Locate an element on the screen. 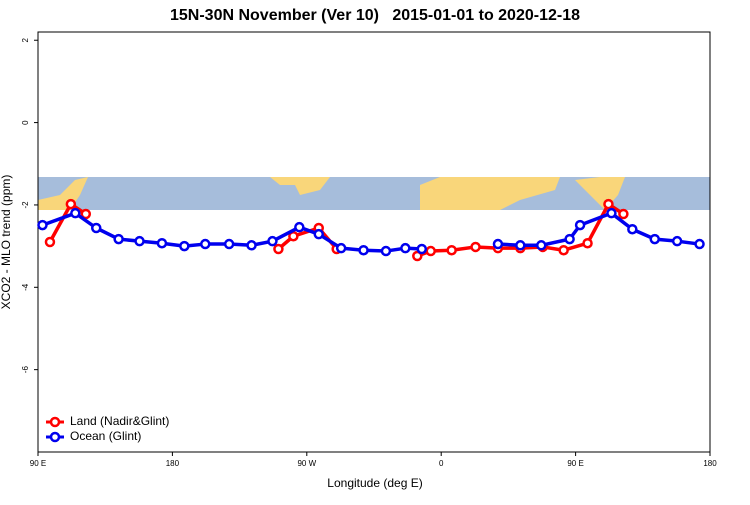  y-tick-label: 0 is located at coordinates (25, 122).